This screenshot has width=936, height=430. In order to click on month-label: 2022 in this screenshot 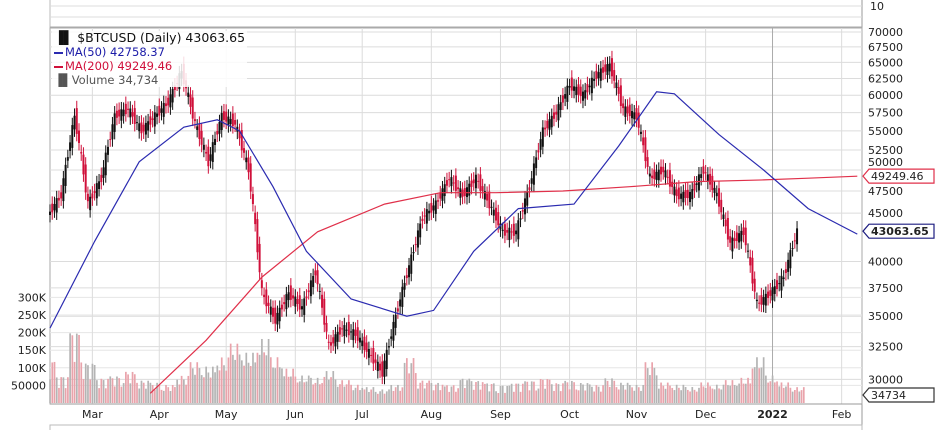, I will do `click(772, 414)`.